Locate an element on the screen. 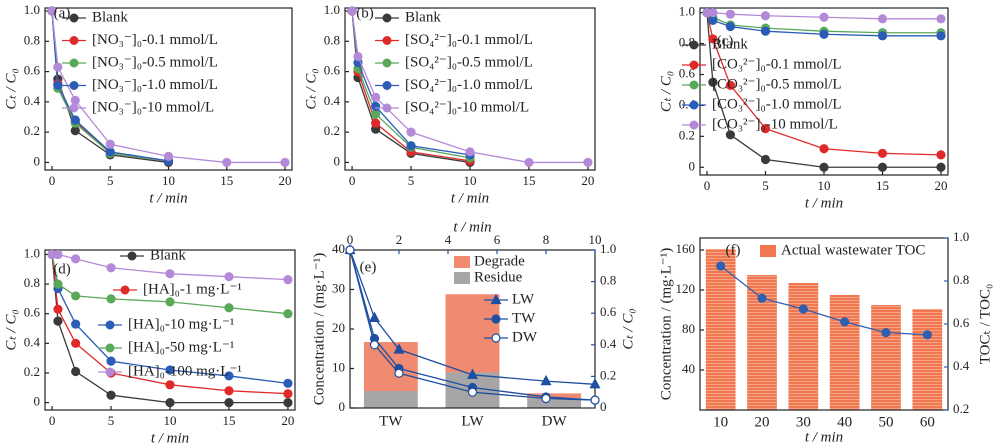 Image resolution: width=1000 pixels, height=448 pixels. x-tick-label: TW is located at coordinates (391, 421).